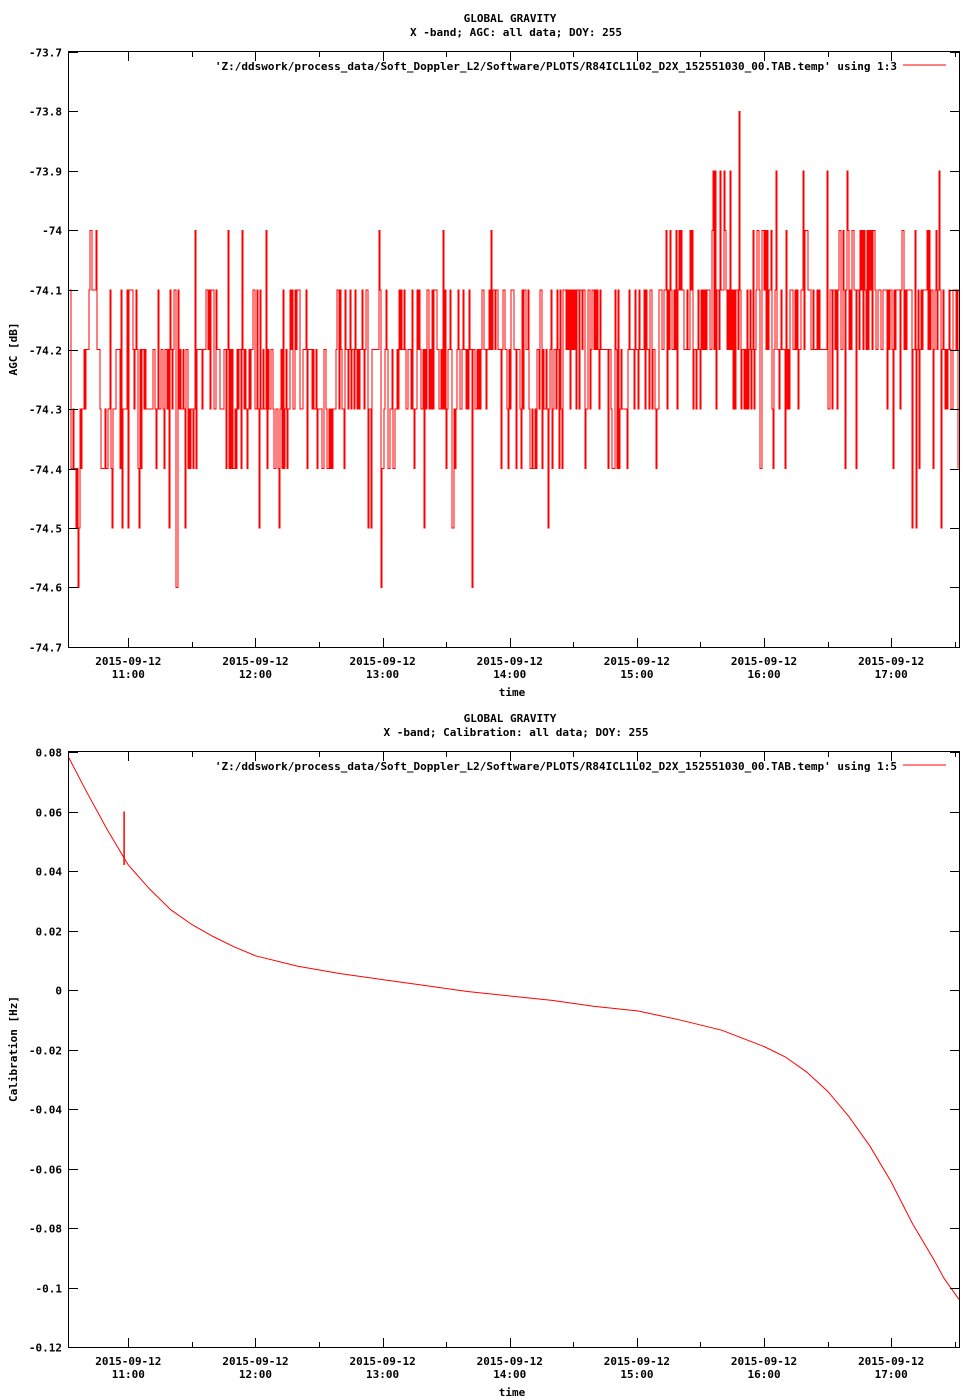 The height and width of the screenshot is (1400, 980). What do you see at coordinates (49, 872) in the screenshot?
I see `calibration-y-tick-label: 0.04` at bounding box center [49, 872].